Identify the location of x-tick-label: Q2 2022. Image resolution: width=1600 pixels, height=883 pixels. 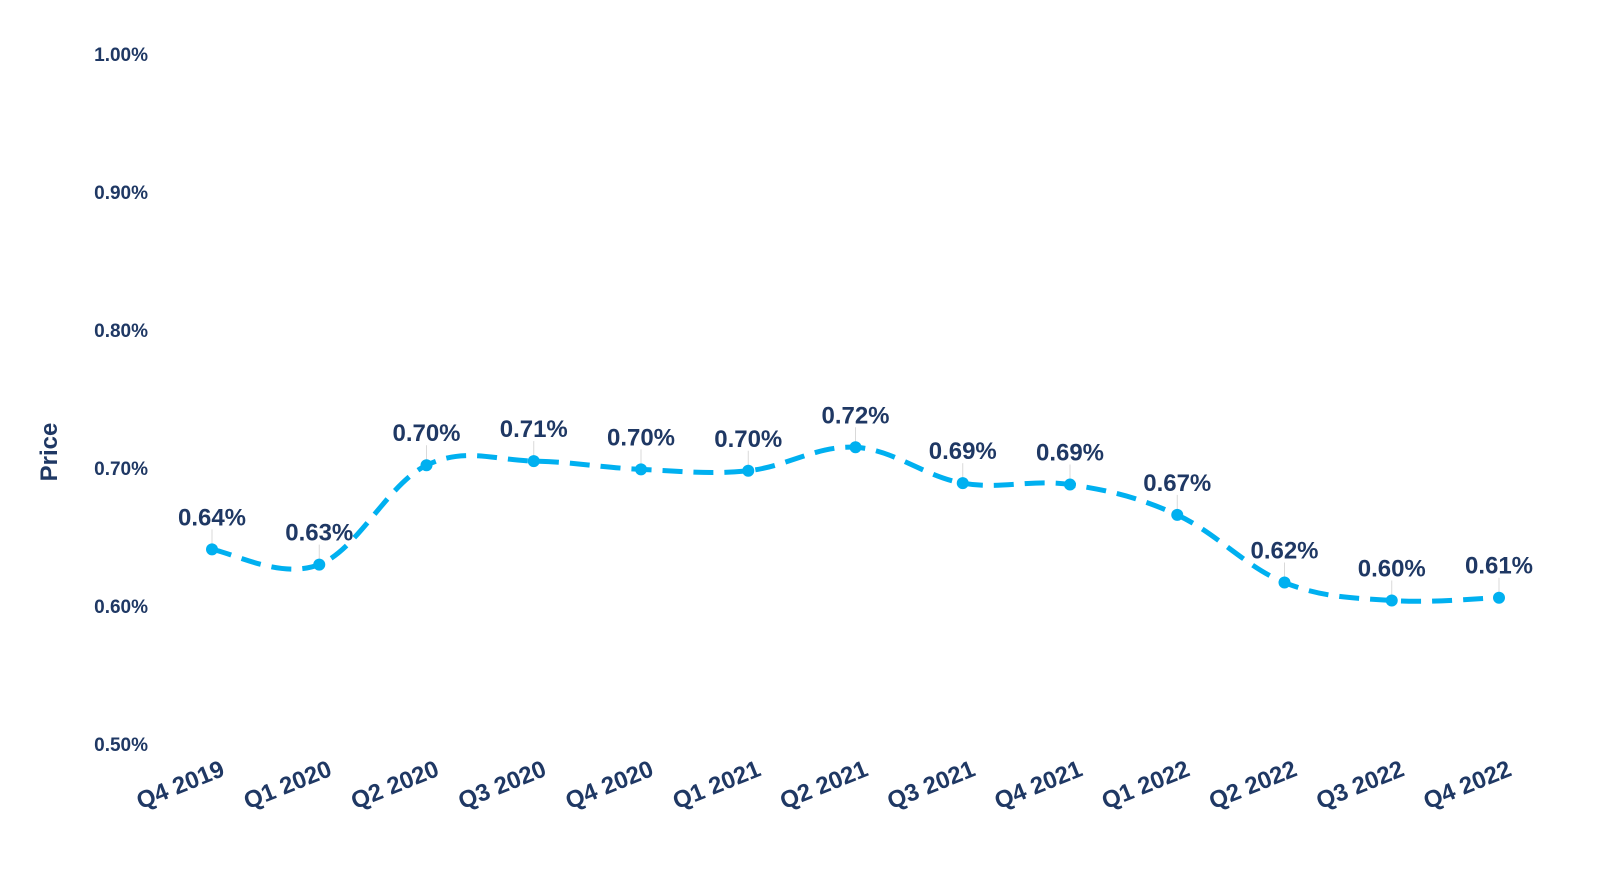
(1252, 786).